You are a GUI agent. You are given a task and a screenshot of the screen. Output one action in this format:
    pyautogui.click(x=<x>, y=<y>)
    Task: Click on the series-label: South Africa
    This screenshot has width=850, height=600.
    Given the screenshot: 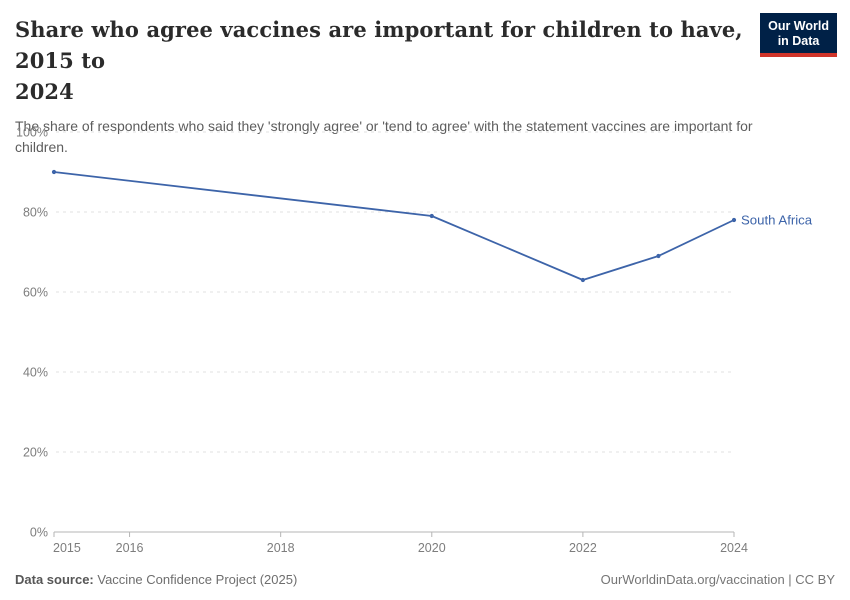 What is the action you would take?
    pyautogui.click(x=777, y=220)
    